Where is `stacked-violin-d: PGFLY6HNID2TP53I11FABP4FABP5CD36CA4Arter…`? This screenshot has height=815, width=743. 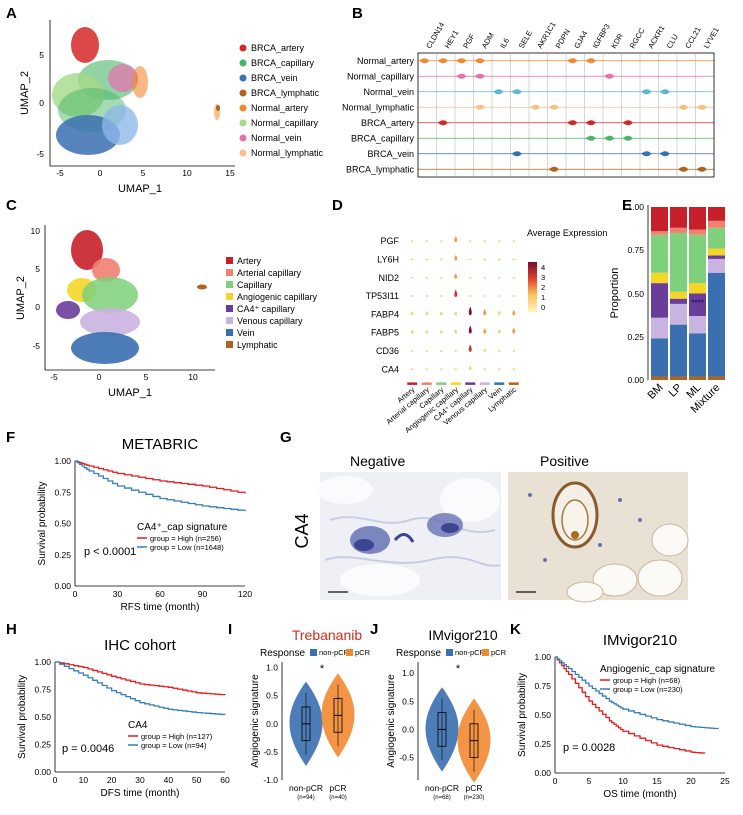 stacked-violin-d: PGFLY6HNID2TP53I11FABP4FABP5CD36CA4Arter… is located at coordinates (442, 335).